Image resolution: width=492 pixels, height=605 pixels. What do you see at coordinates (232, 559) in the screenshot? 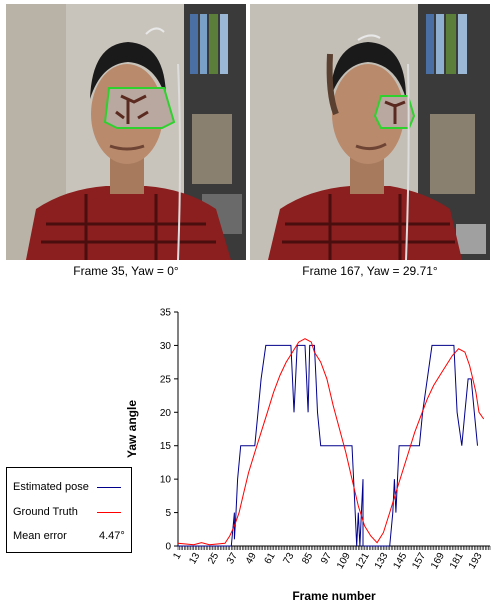
I see `x-tick-label: 37` at bounding box center [232, 559].